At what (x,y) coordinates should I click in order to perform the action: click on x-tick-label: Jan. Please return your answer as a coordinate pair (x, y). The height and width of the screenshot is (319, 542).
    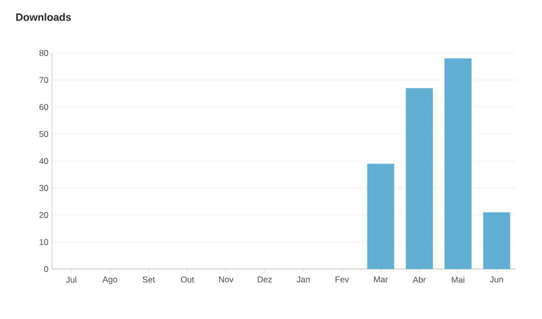
    Looking at the image, I should click on (303, 279).